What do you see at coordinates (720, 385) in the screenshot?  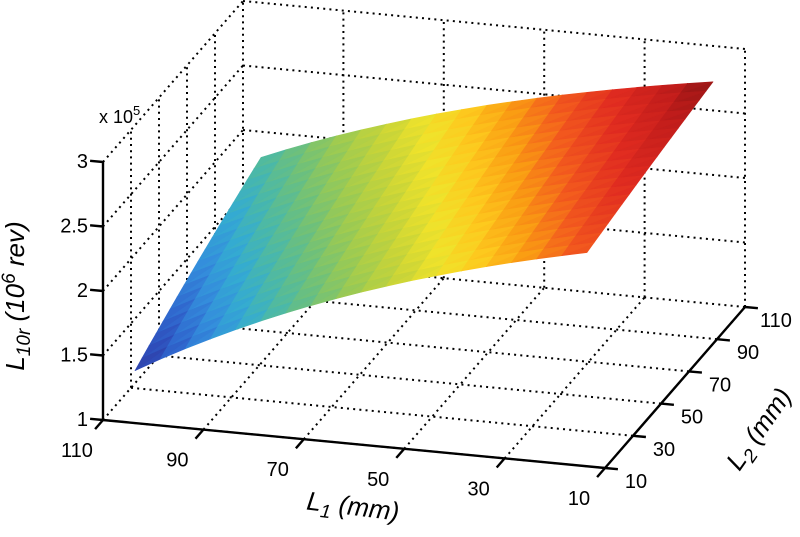 I see `y-tick-label: 70` at bounding box center [720, 385].